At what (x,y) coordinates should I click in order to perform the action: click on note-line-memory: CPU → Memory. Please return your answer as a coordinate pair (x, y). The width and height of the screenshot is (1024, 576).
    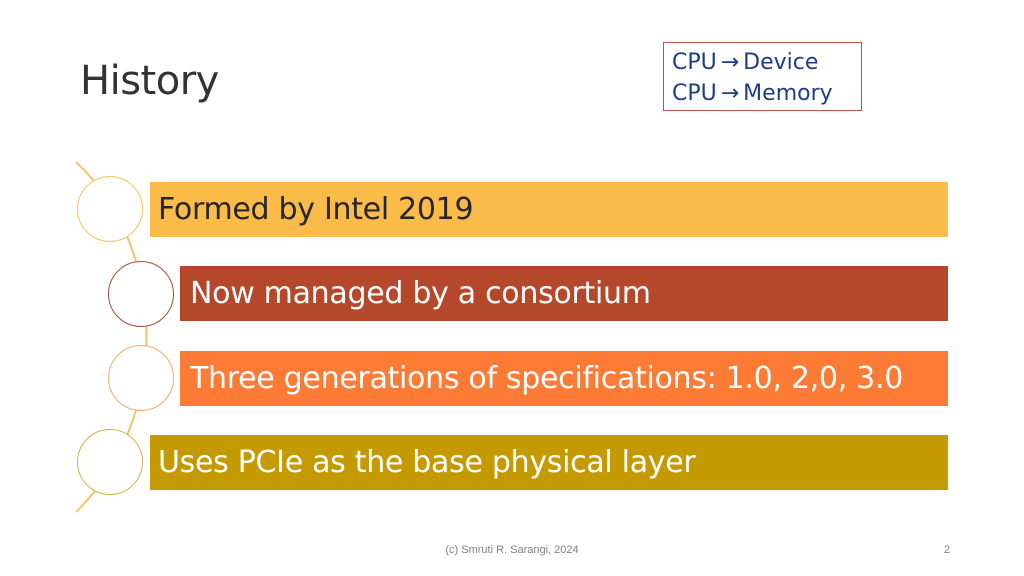
    Looking at the image, I should click on (766, 93).